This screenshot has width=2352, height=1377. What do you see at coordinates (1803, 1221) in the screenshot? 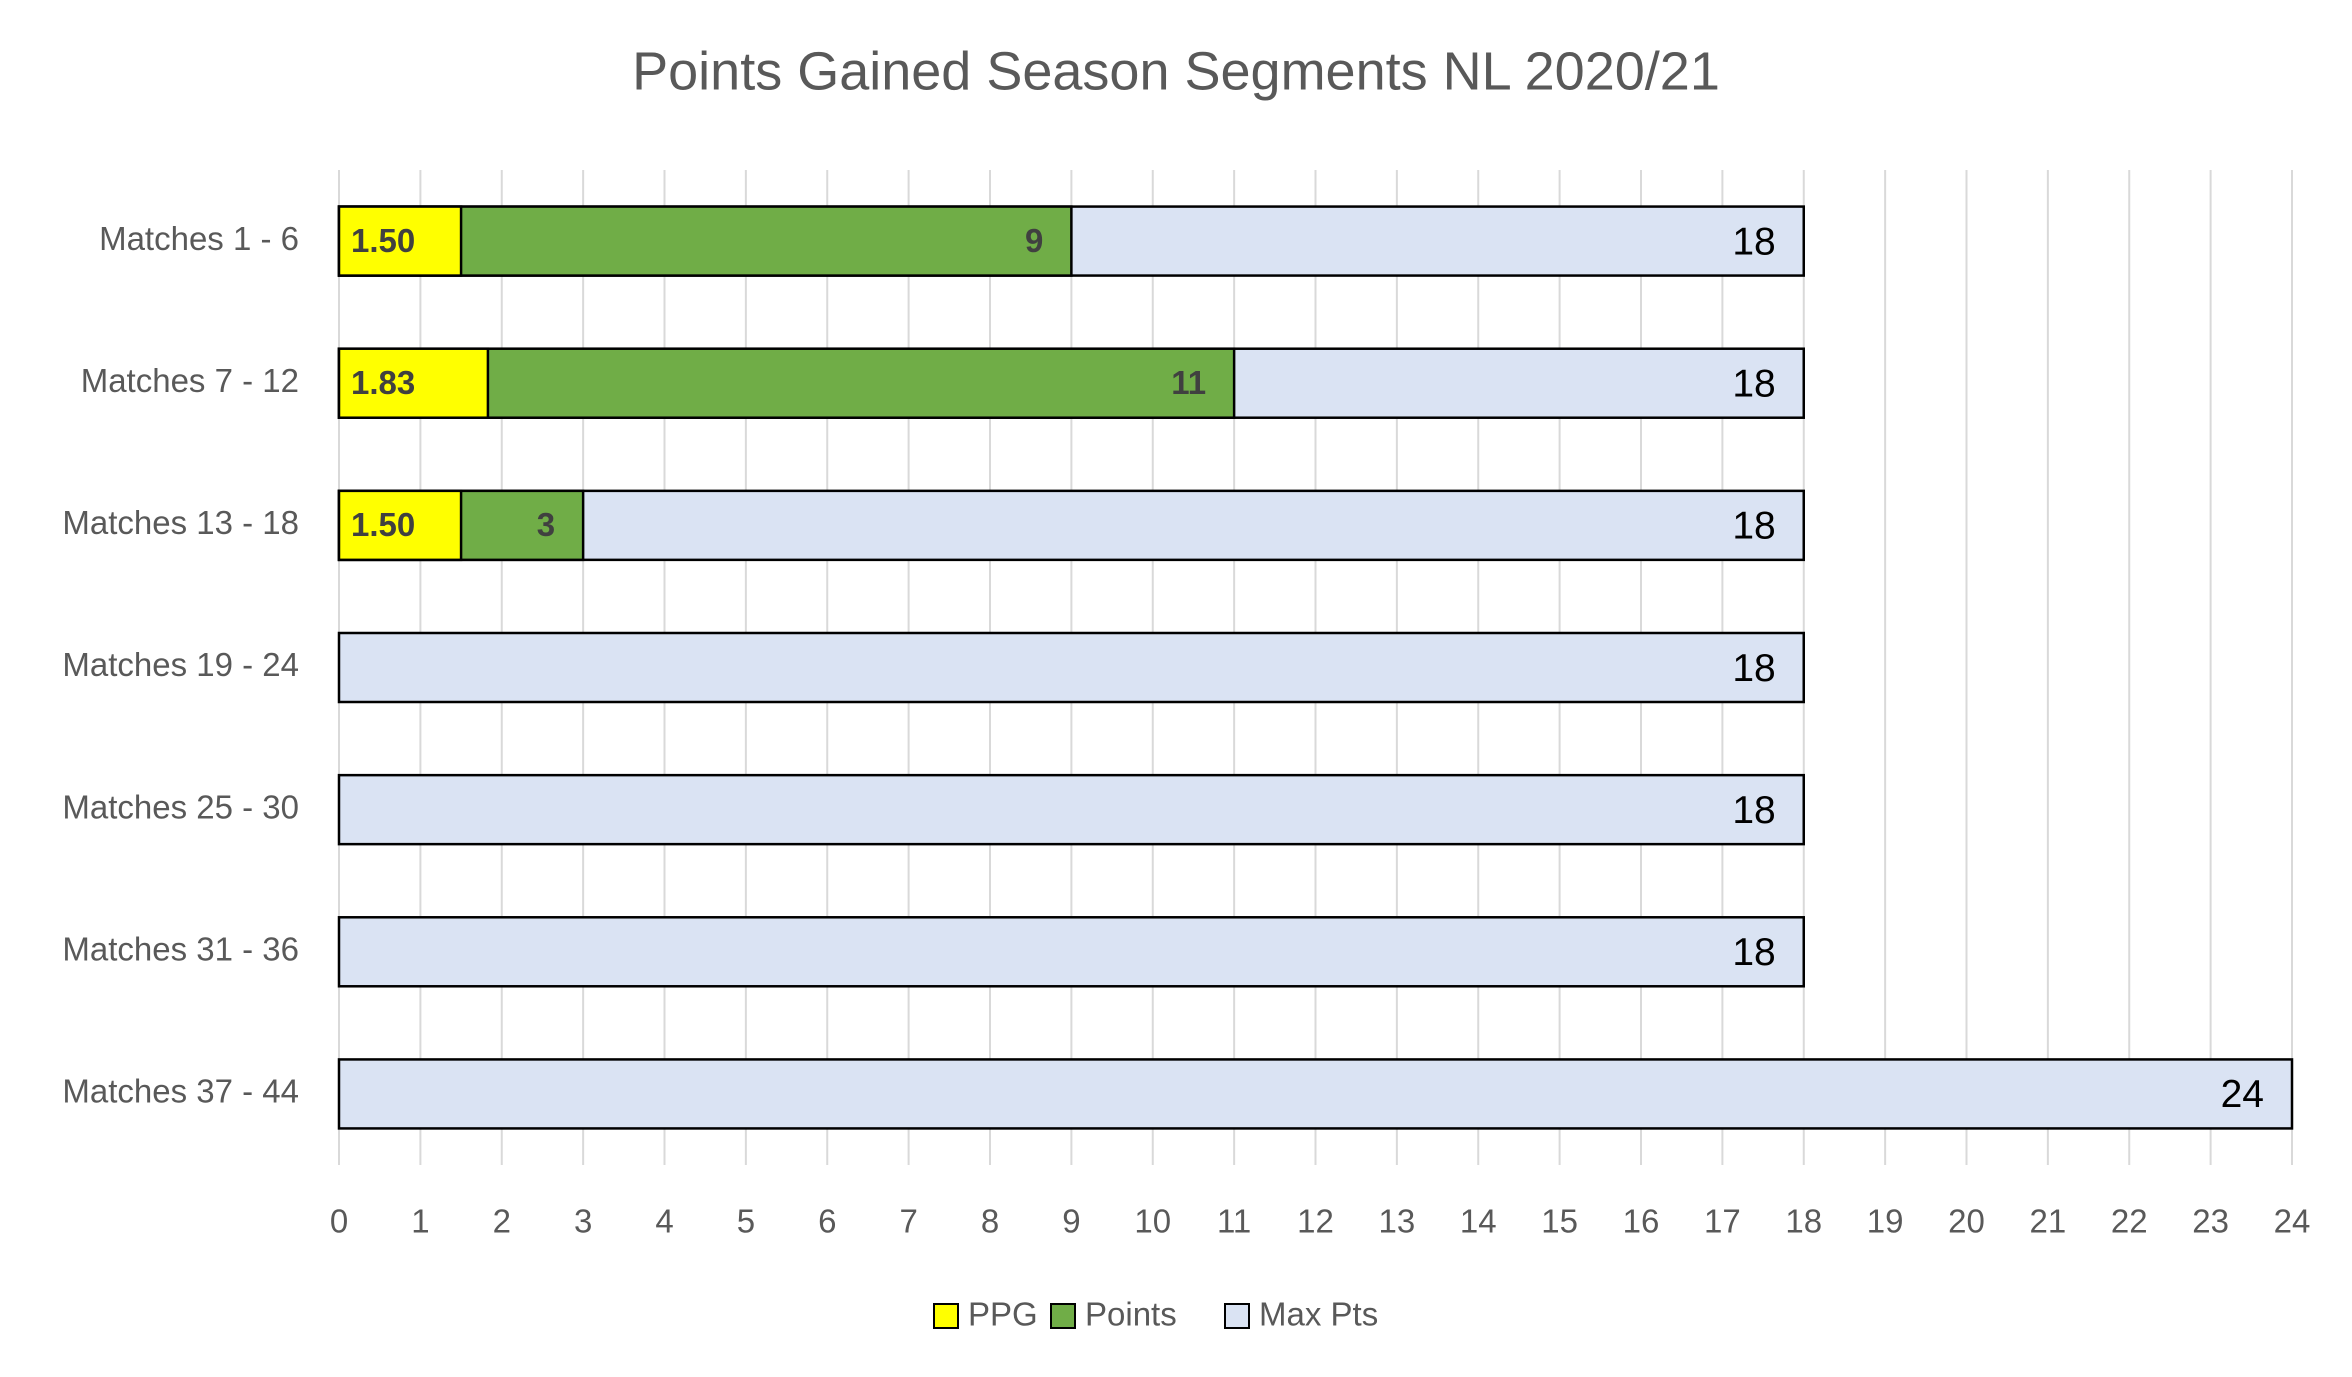
I see `x-tick-label: 18` at bounding box center [1803, 1221].